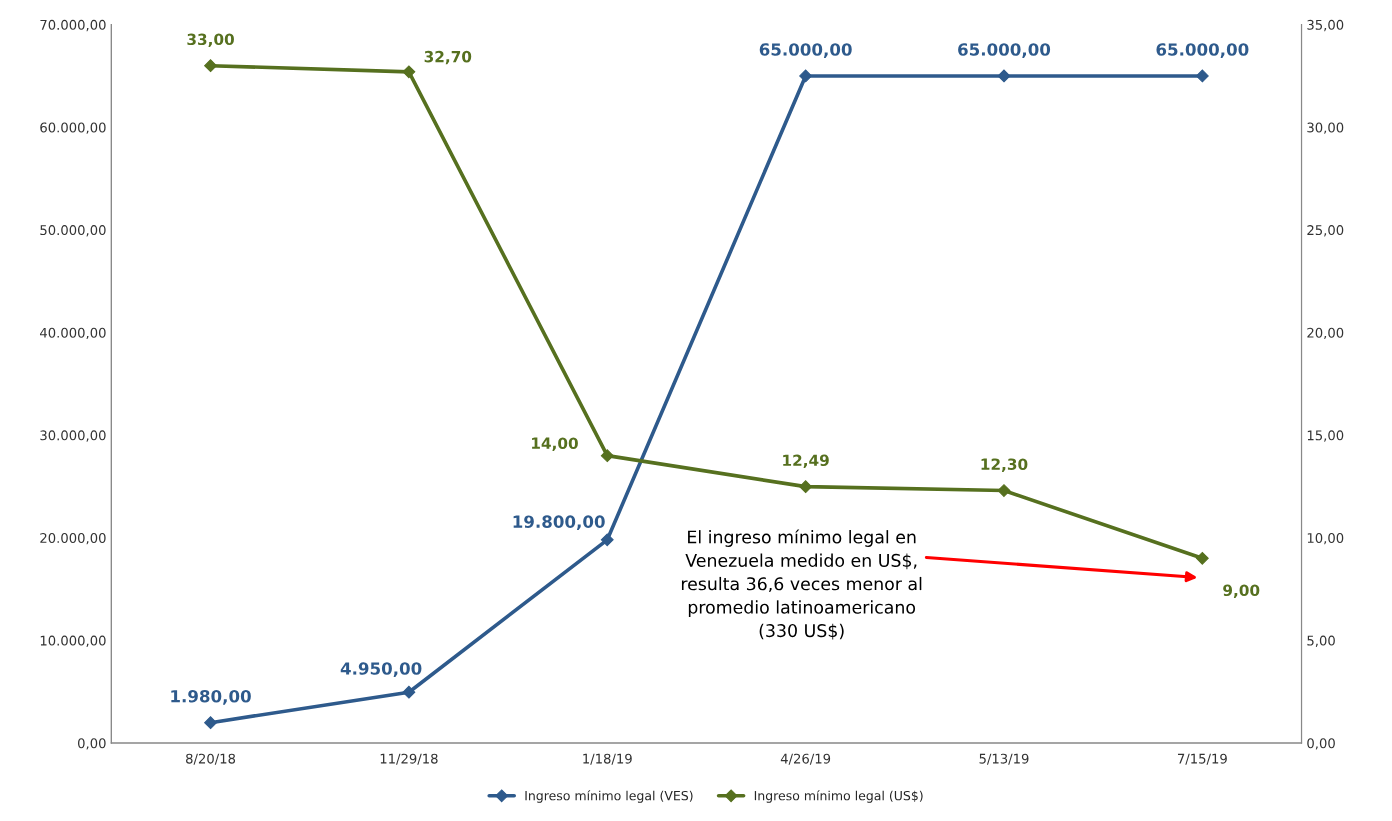 The width and height of the screenshot is (1392, 821). What do you see at coordinates (1325, 25) in the screenshot?
I see `y2-tick-label: 35,00` at bounding box center [1325, 25].